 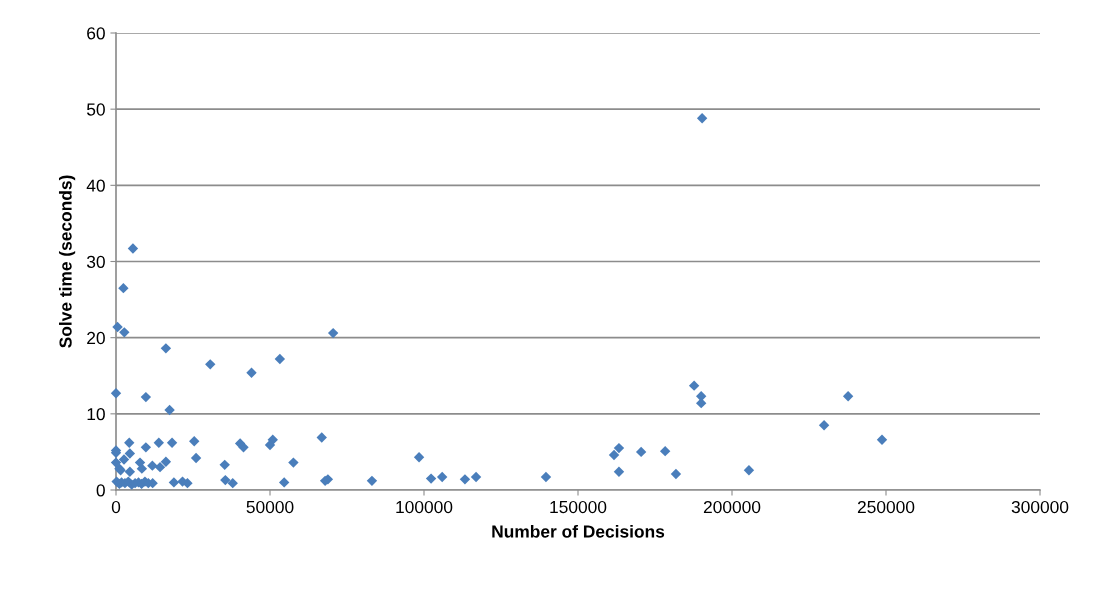 What do you see at coordinates (96, 33) in the screenshot?
I see `y-tick-label: 60` at bounding box center [96, 33].